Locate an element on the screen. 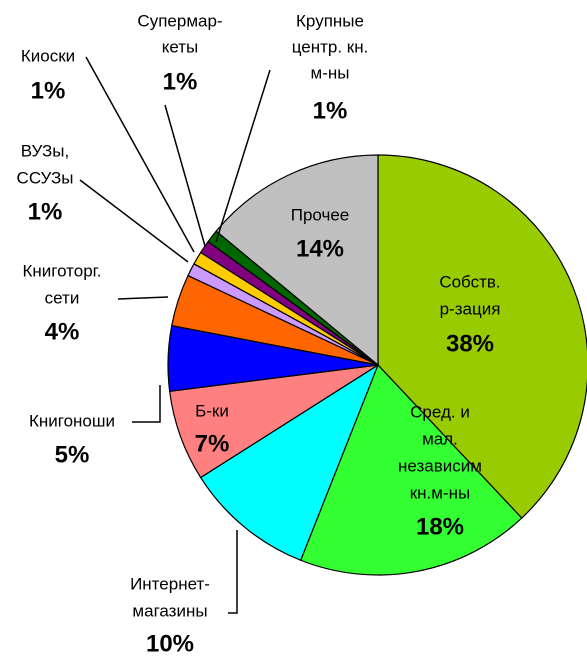 This screenshot has width=587, height=659. slice-label: ССУЗы is located at coordinates (45, 177).